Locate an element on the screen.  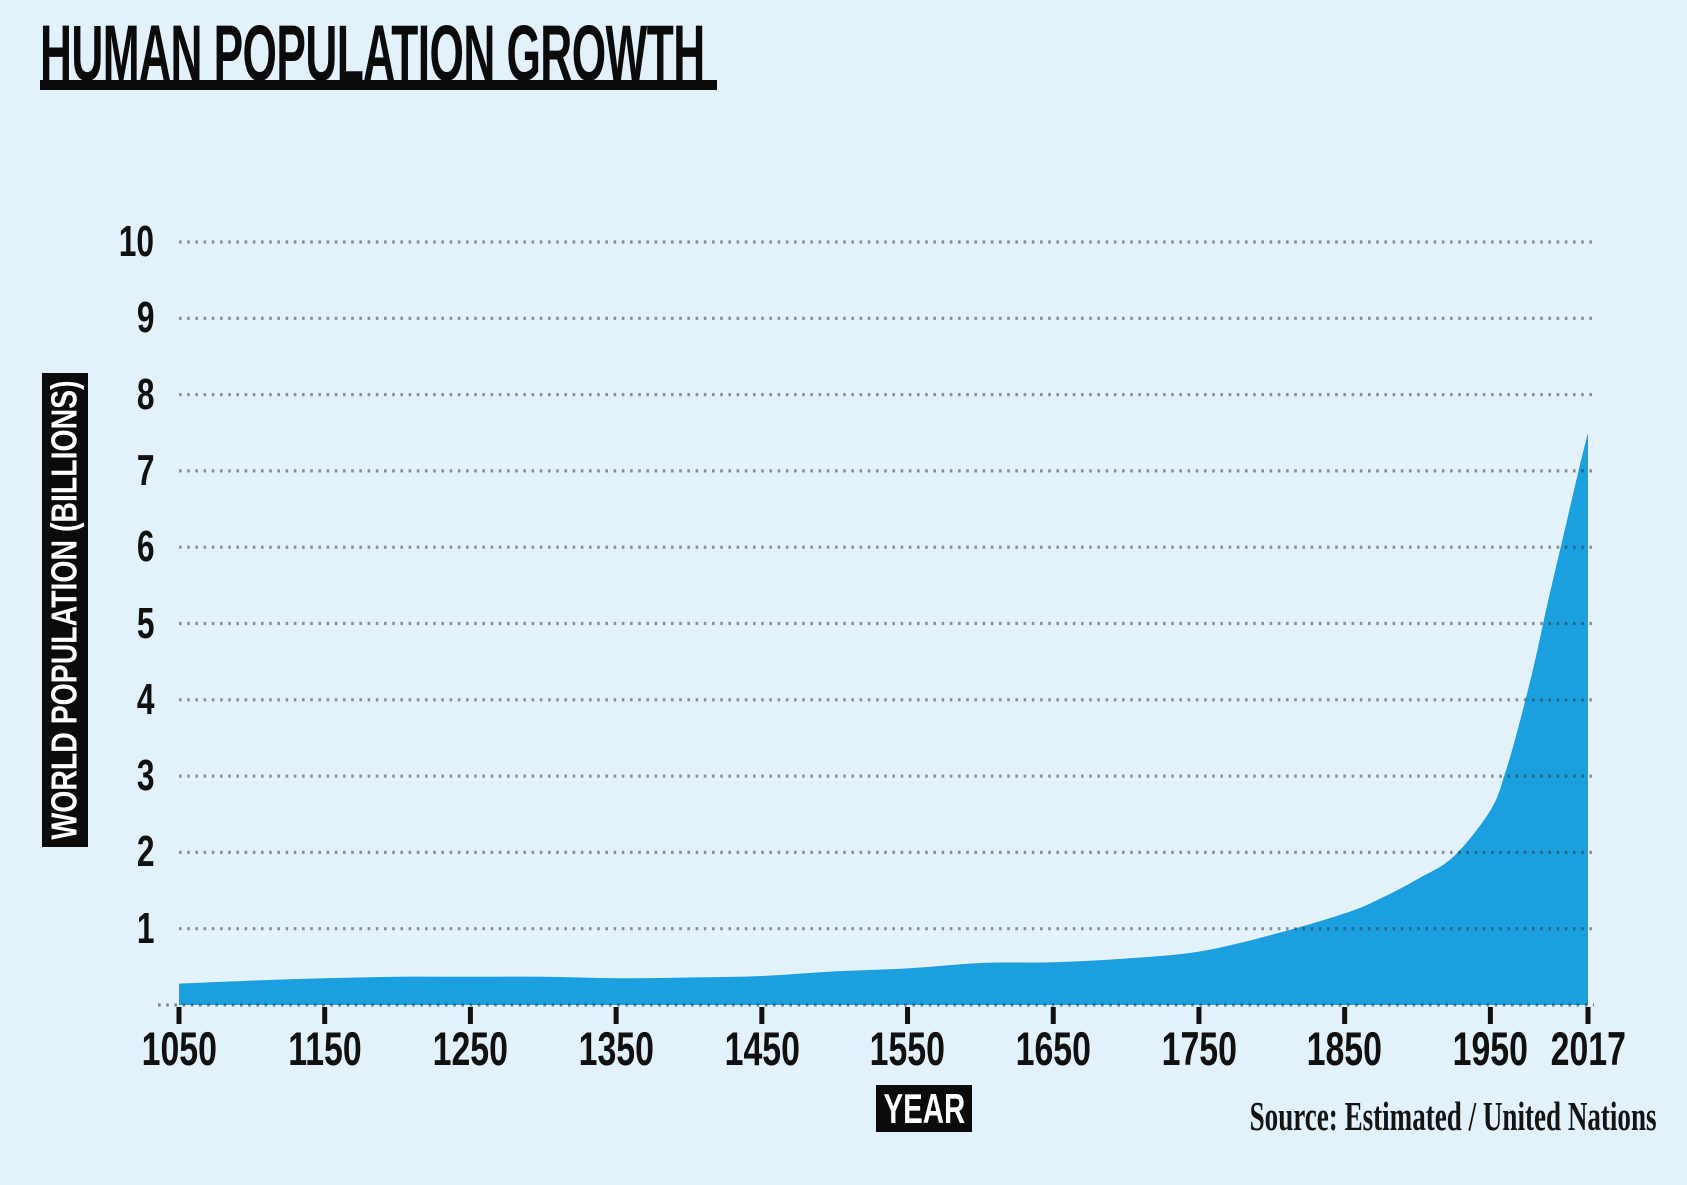
y-tick-label-3-text: 3 is located at coordinates (145, 776).